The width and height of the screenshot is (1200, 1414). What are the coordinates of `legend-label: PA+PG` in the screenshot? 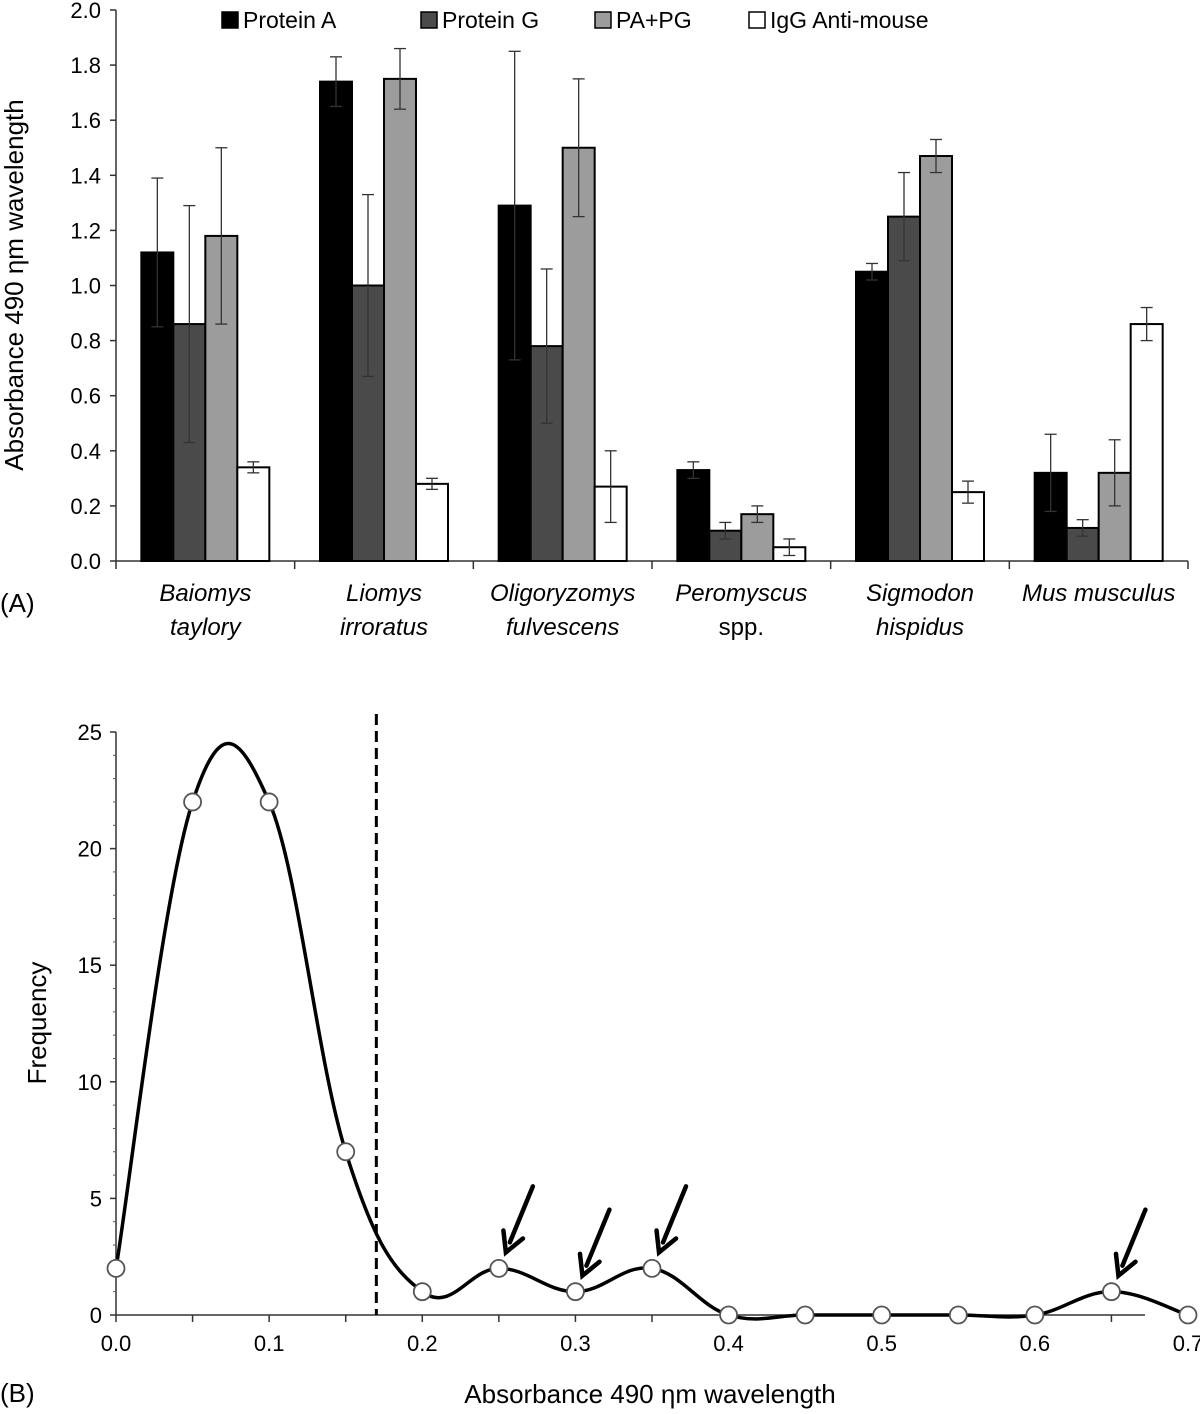 It's located at (654, 20).